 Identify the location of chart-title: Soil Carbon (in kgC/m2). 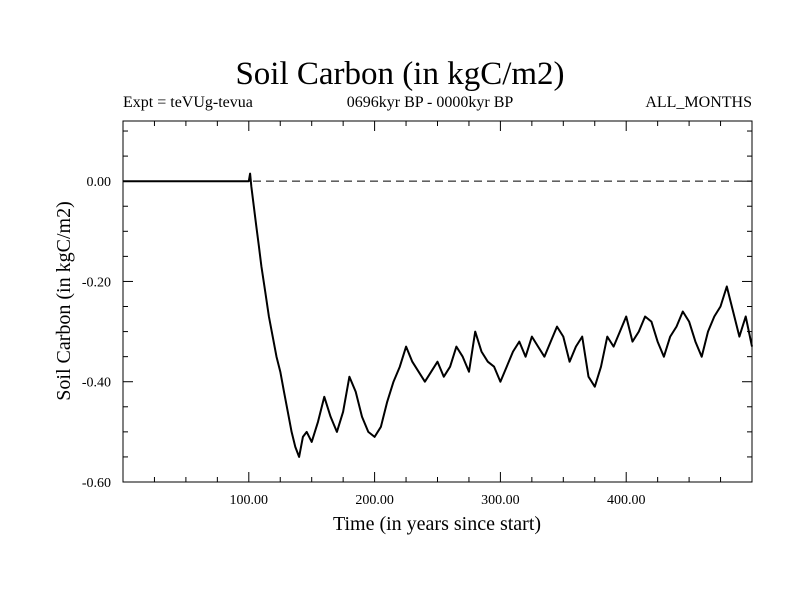
(400, 74).